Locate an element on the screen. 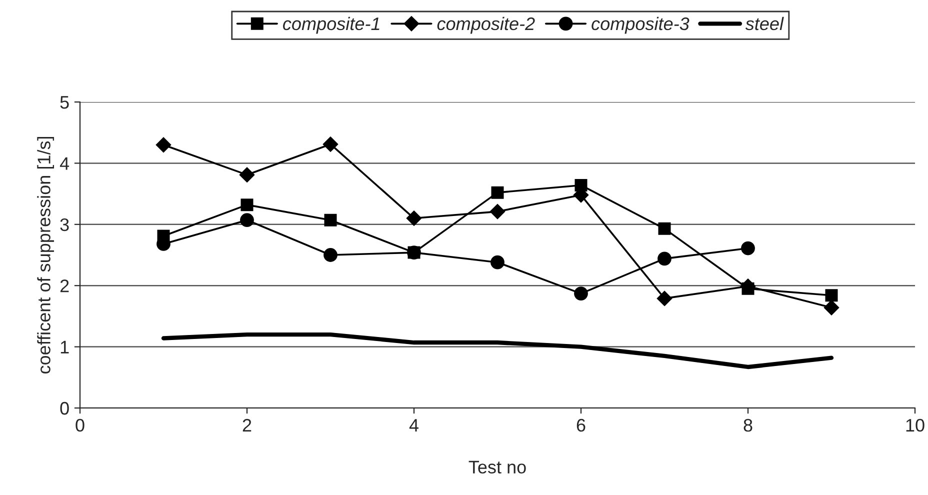  x-tick-label: 0 is located at coordinates (80, 425).